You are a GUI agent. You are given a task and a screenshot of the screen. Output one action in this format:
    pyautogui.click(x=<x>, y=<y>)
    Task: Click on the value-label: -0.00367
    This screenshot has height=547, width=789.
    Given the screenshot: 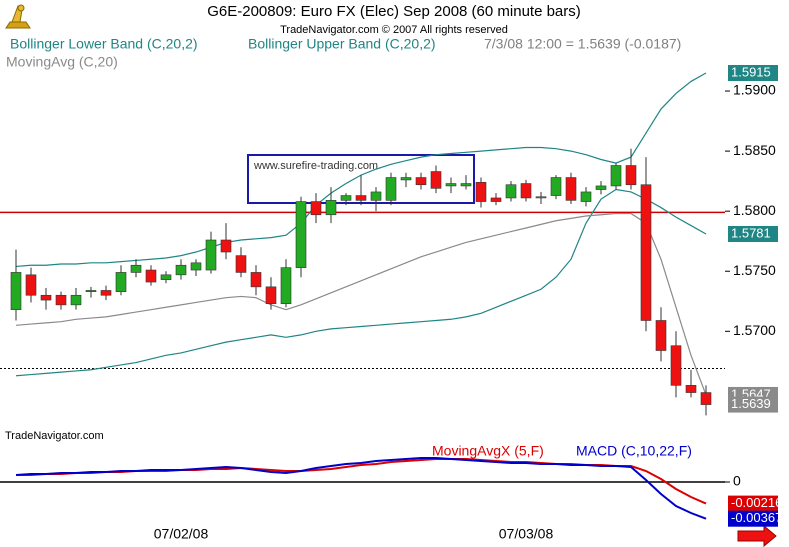 What is the action you would take?
    pyautogui.click(x=756, y=517)
    